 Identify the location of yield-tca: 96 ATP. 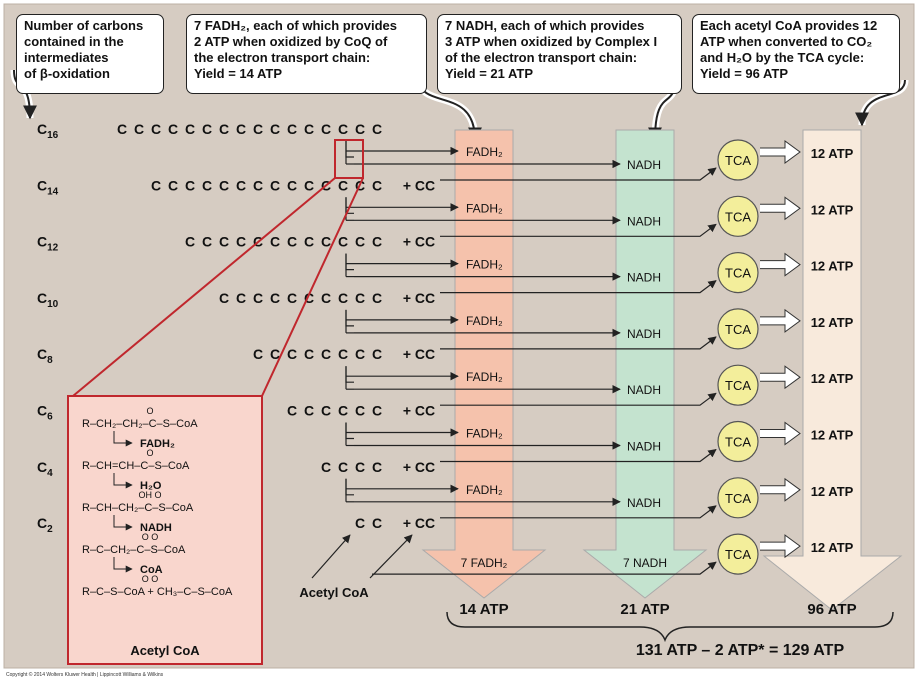
(831, 609).